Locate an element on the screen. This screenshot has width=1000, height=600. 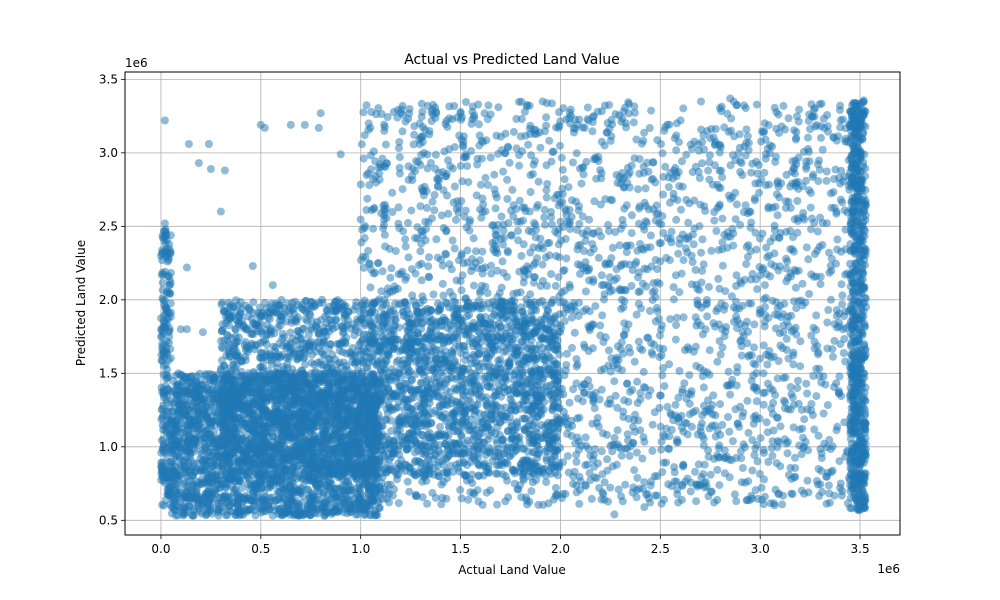
chart-title: Actual vs Predicted Land Value is located at coordinates (512, 60).